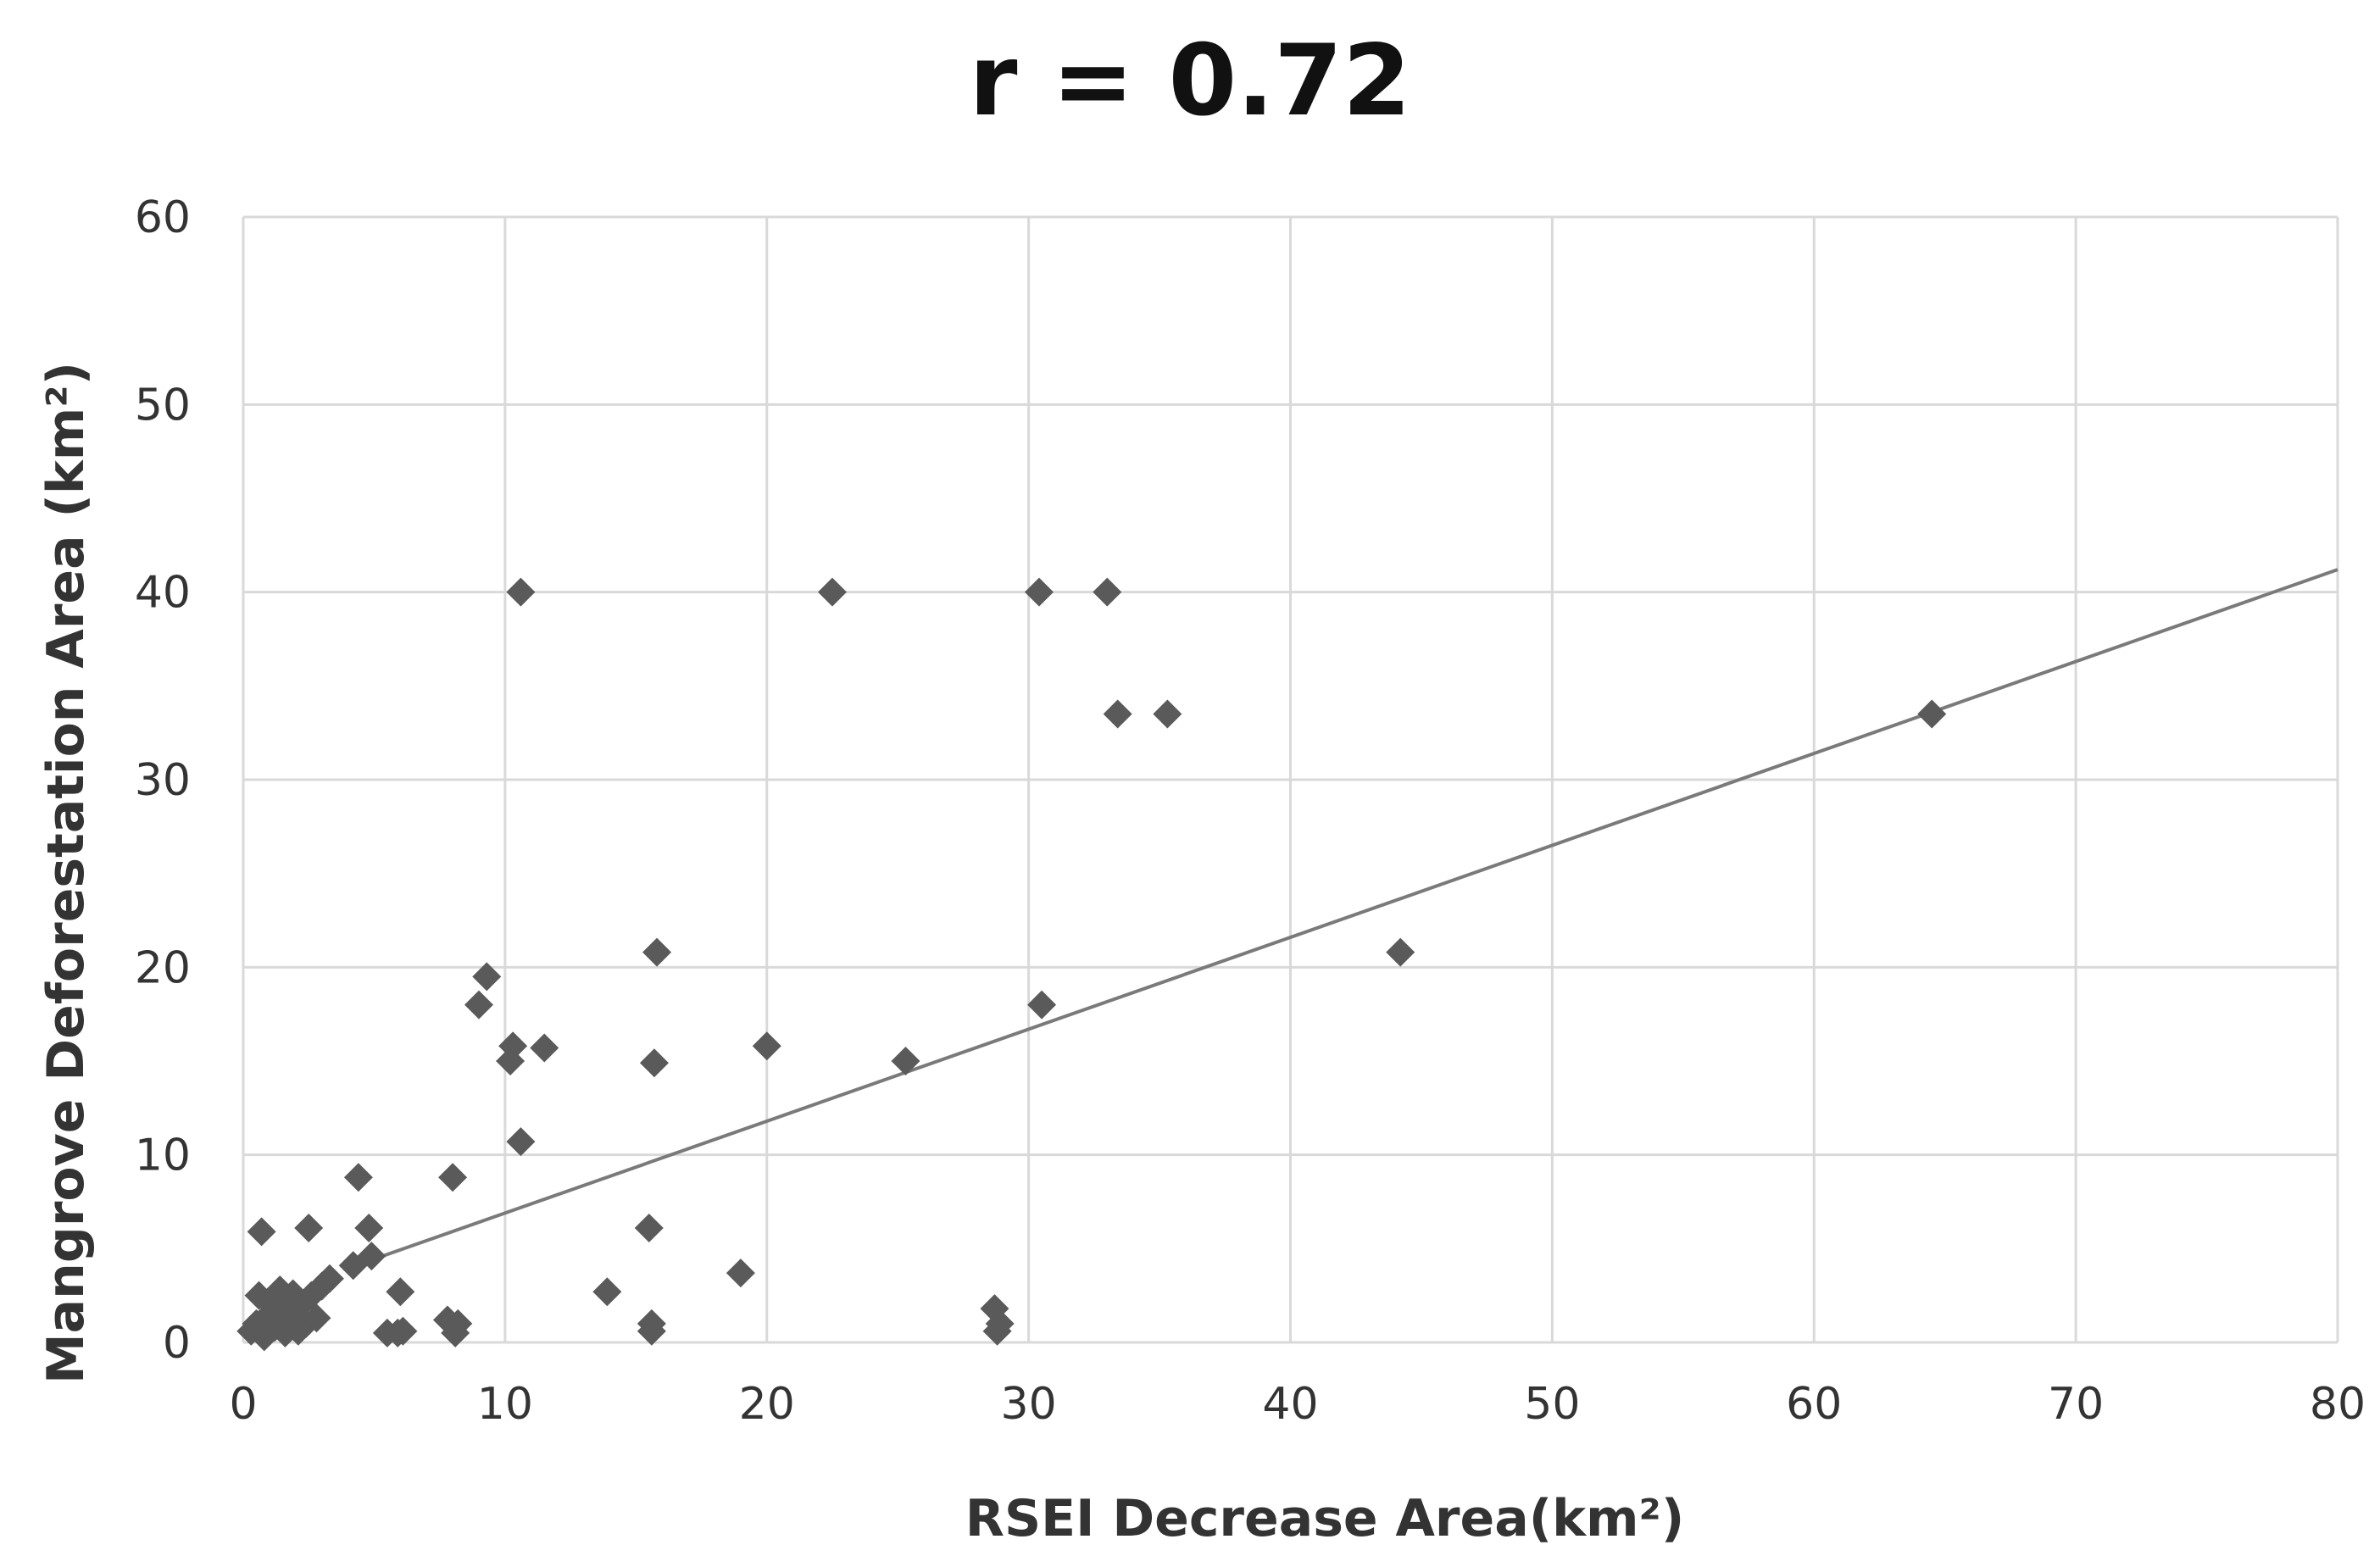  I want to click on x-tick-label: 80, so click(2338, 1405).